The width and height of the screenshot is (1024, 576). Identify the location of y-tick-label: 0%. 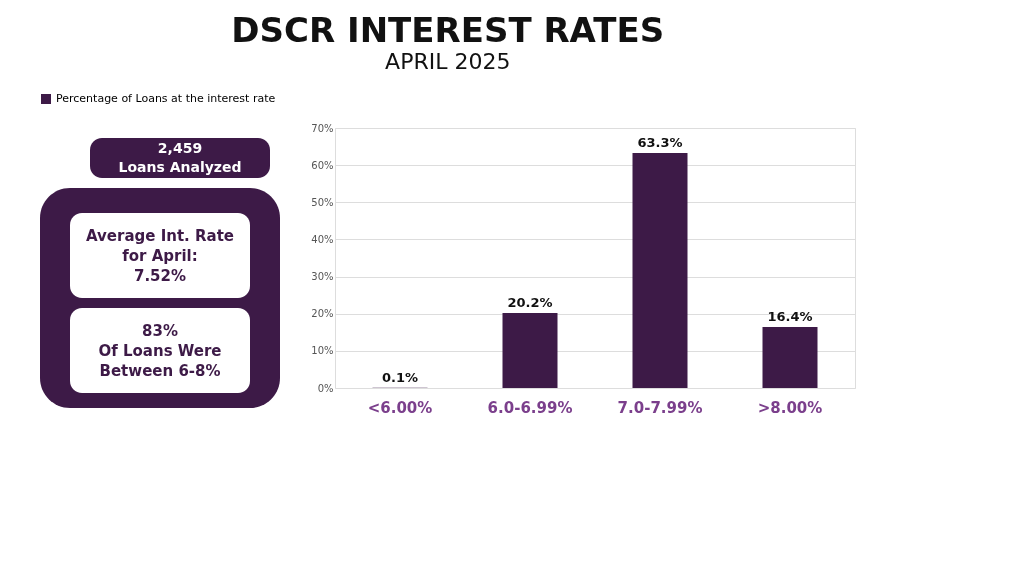
(325, 388).